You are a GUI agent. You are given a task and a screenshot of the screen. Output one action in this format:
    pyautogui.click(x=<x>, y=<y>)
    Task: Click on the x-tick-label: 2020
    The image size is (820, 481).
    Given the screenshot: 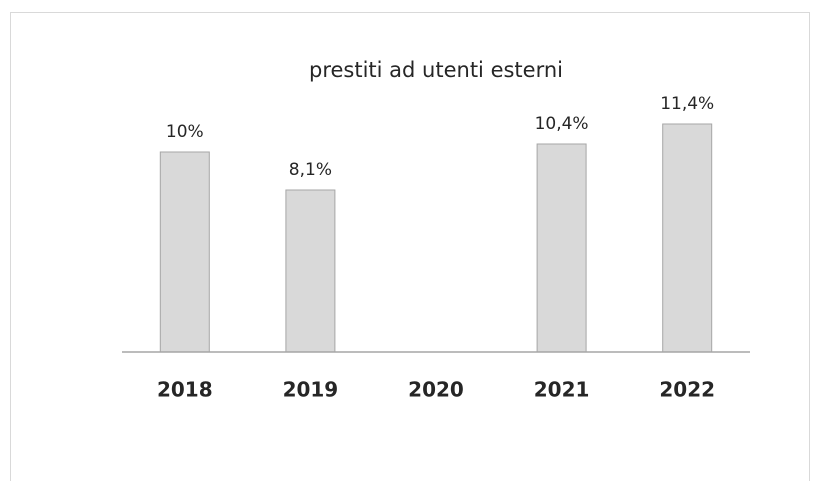 What is the action you would take?
    pyautogui.click(x=436, y=390)
    